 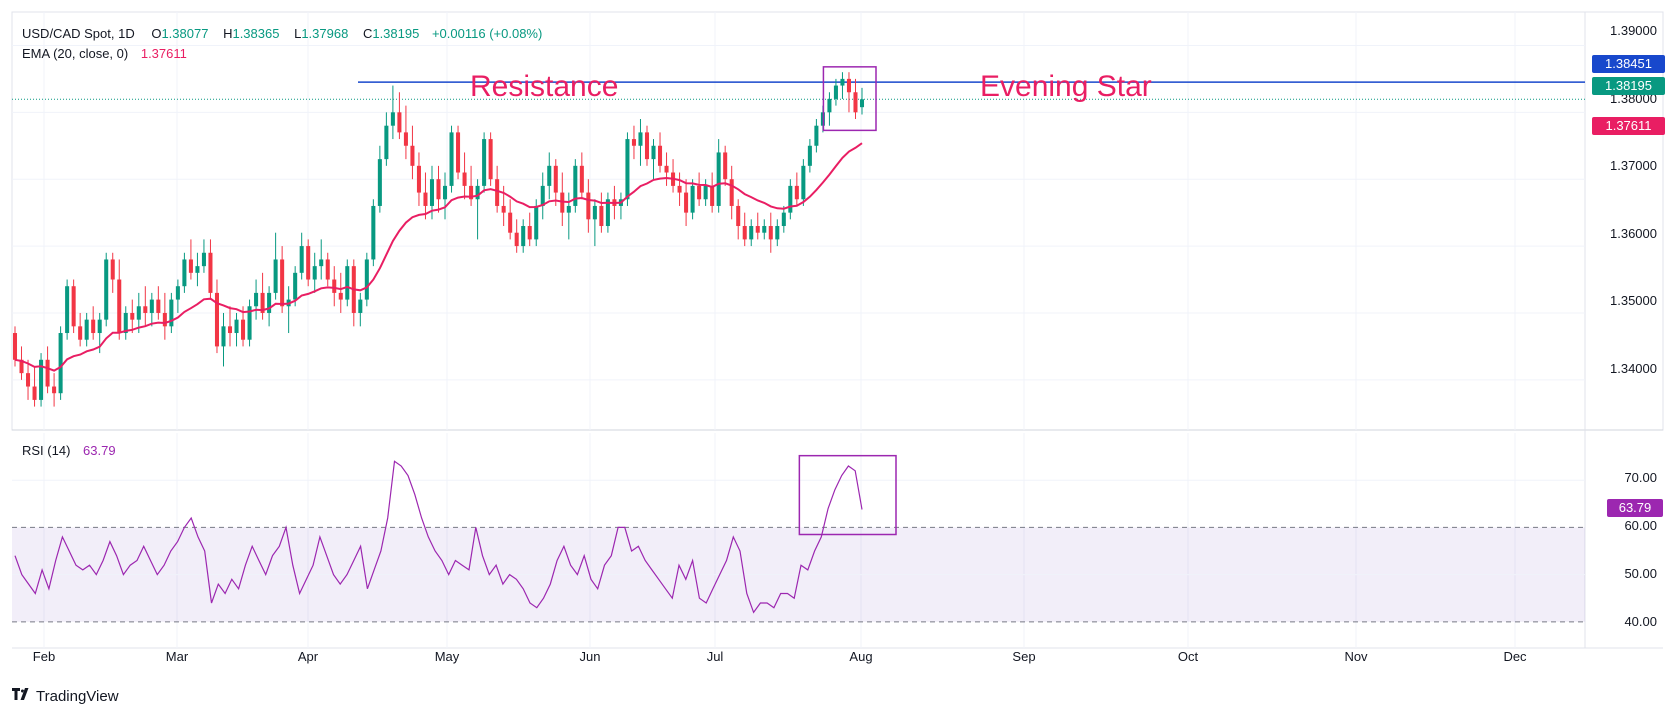 What do you see at coordinates (487, 33) in the screenshot?
I see `change-value: +0.00116 (+0.08%)` at bounding box center [487, 33].